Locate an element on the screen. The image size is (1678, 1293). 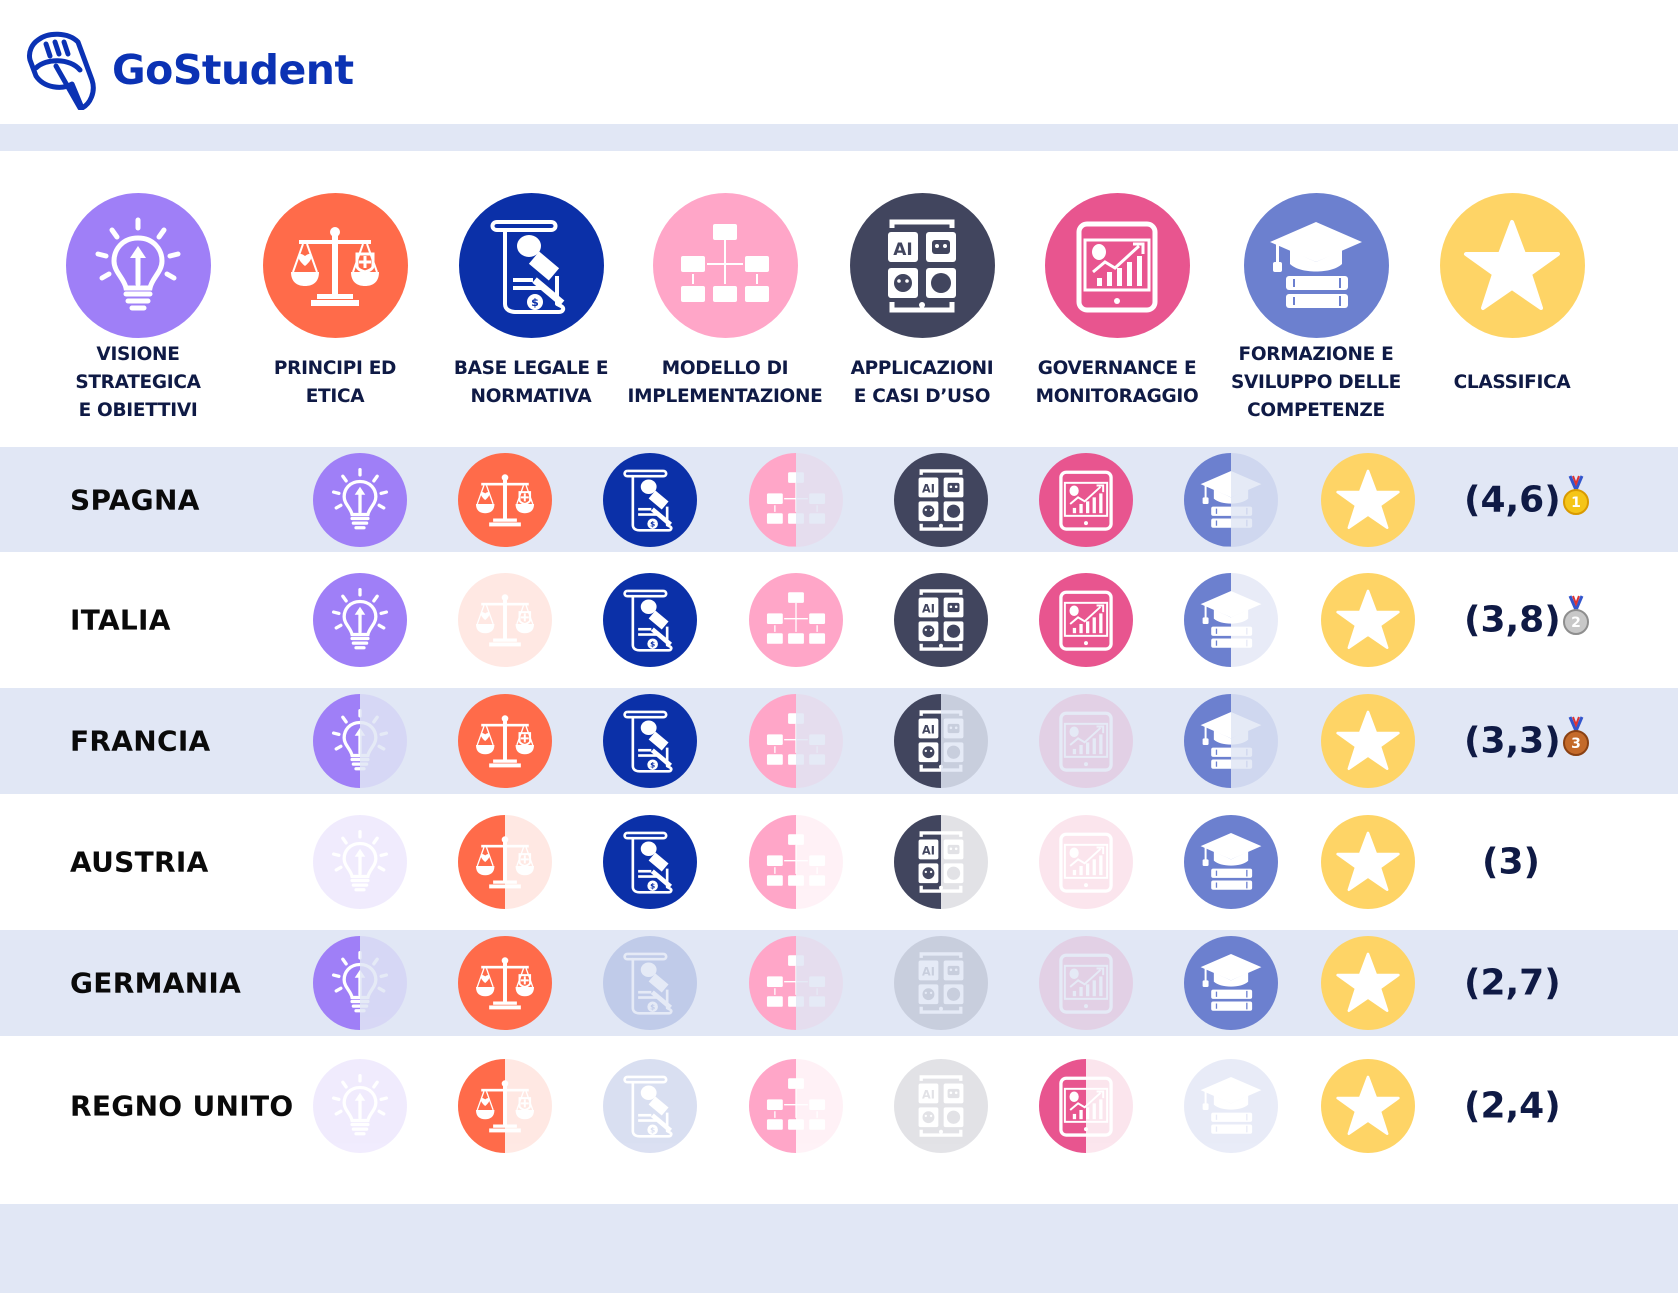
column-header-base-legale: BASE LEGALE E NORMATIVA is located at coordinates (531, 310).